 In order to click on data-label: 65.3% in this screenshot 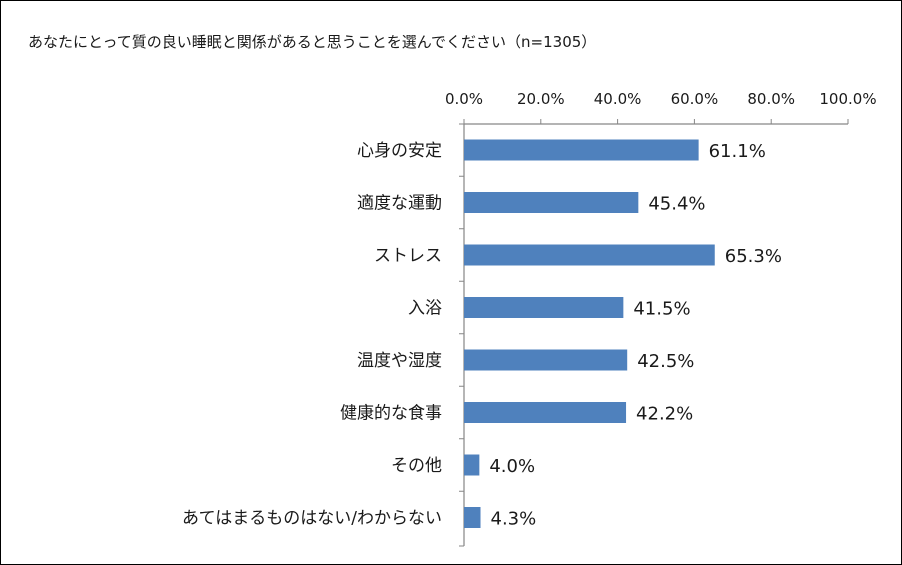, I will do `click(753, 256)`.